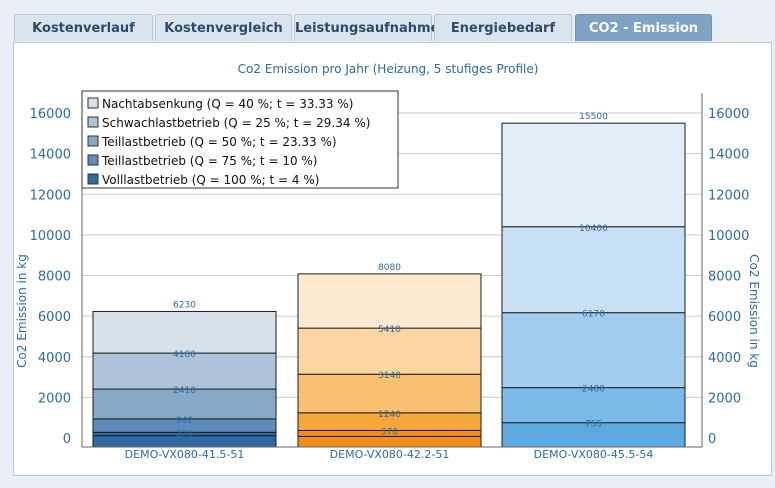 The image size is (775, 488). Describe the element at coordinates (185, 454) in the screenshot. I see `x-tick-label: DEMO-VX080-41.5-51` at that location.